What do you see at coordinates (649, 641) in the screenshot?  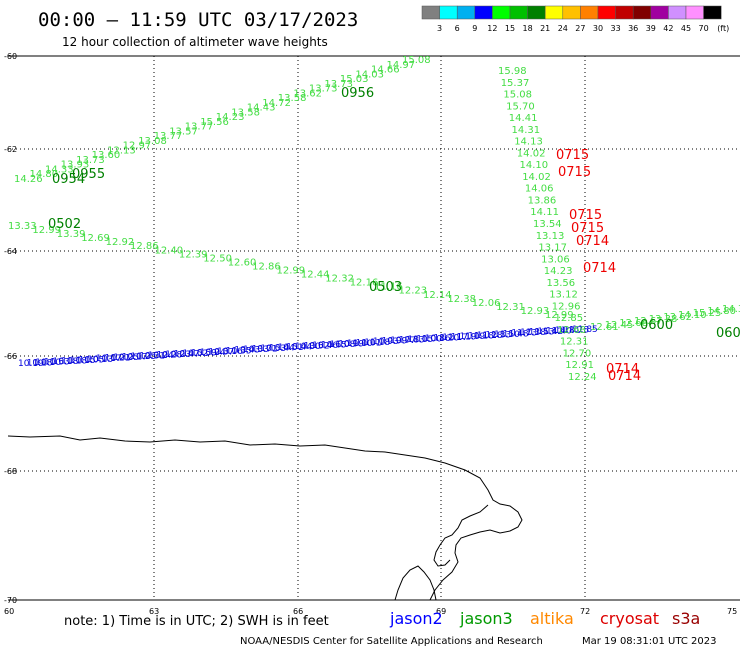 I see `footer-timestamp: Mar 19 08:31:01 UTC 2023` at bounding box center [649, 641].